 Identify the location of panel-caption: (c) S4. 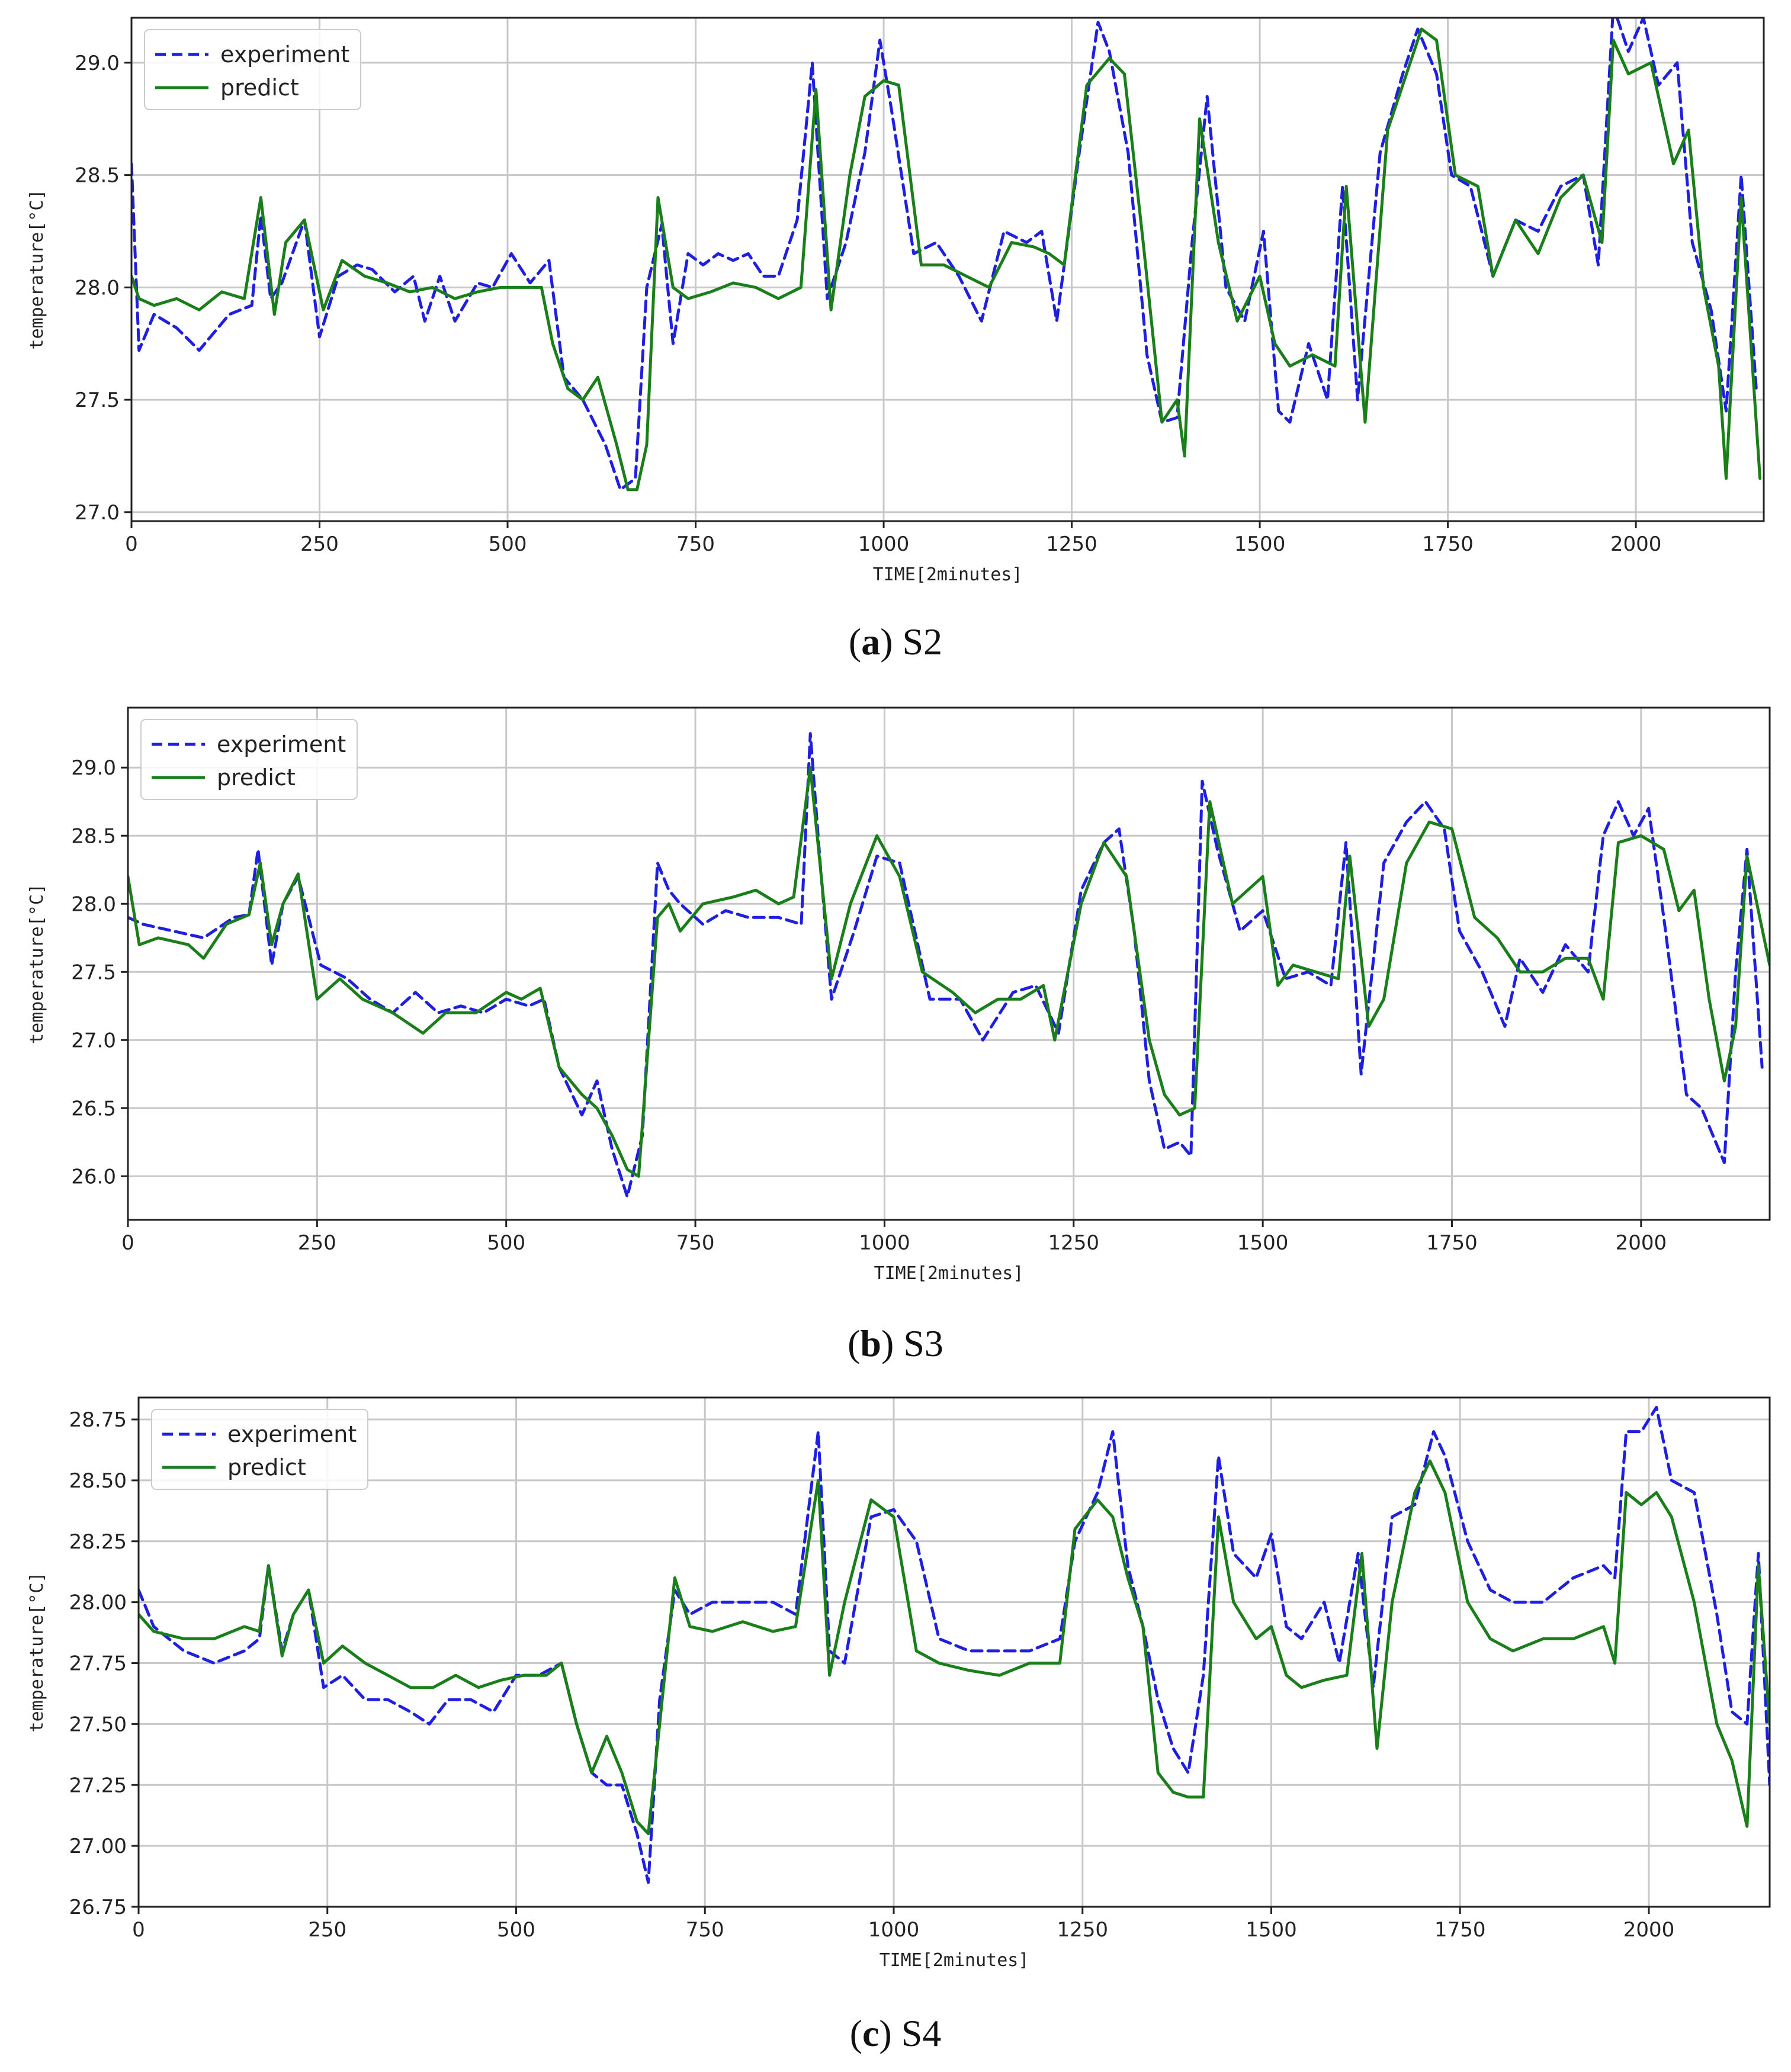
(896, 2033).